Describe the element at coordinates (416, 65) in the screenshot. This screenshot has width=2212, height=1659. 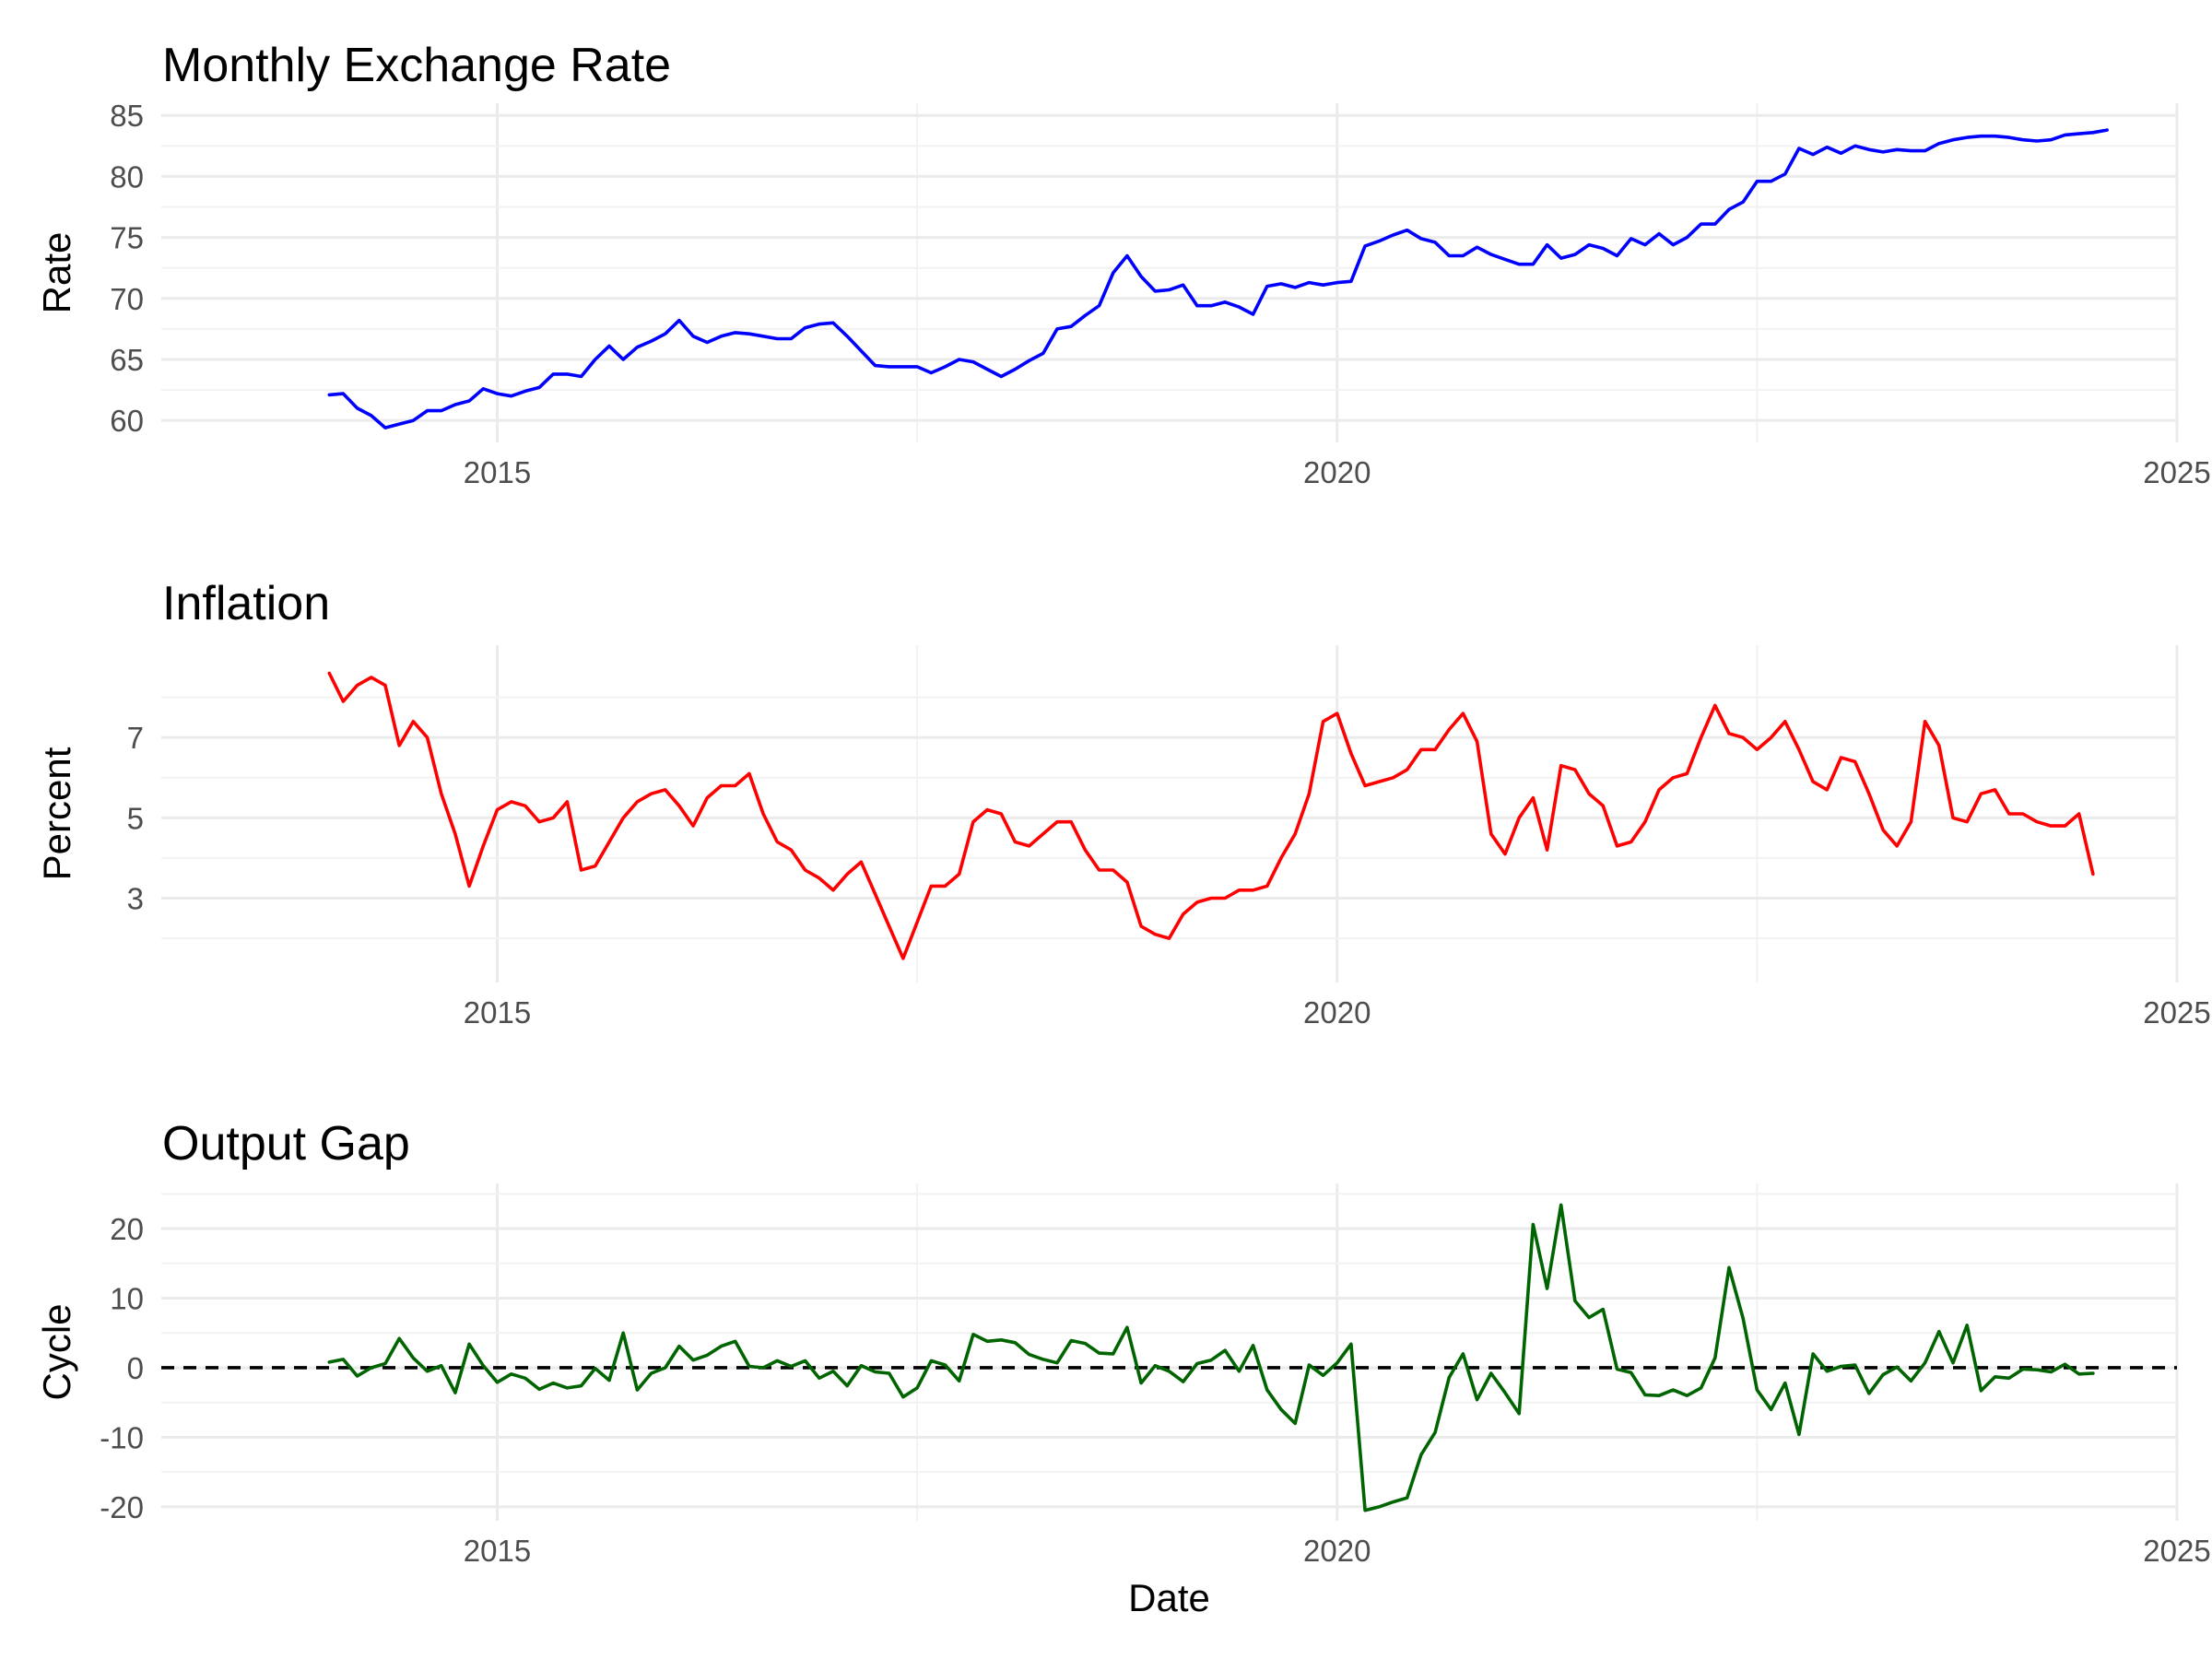
I see `panel-title: Monthly Exchange Rate` at that location.